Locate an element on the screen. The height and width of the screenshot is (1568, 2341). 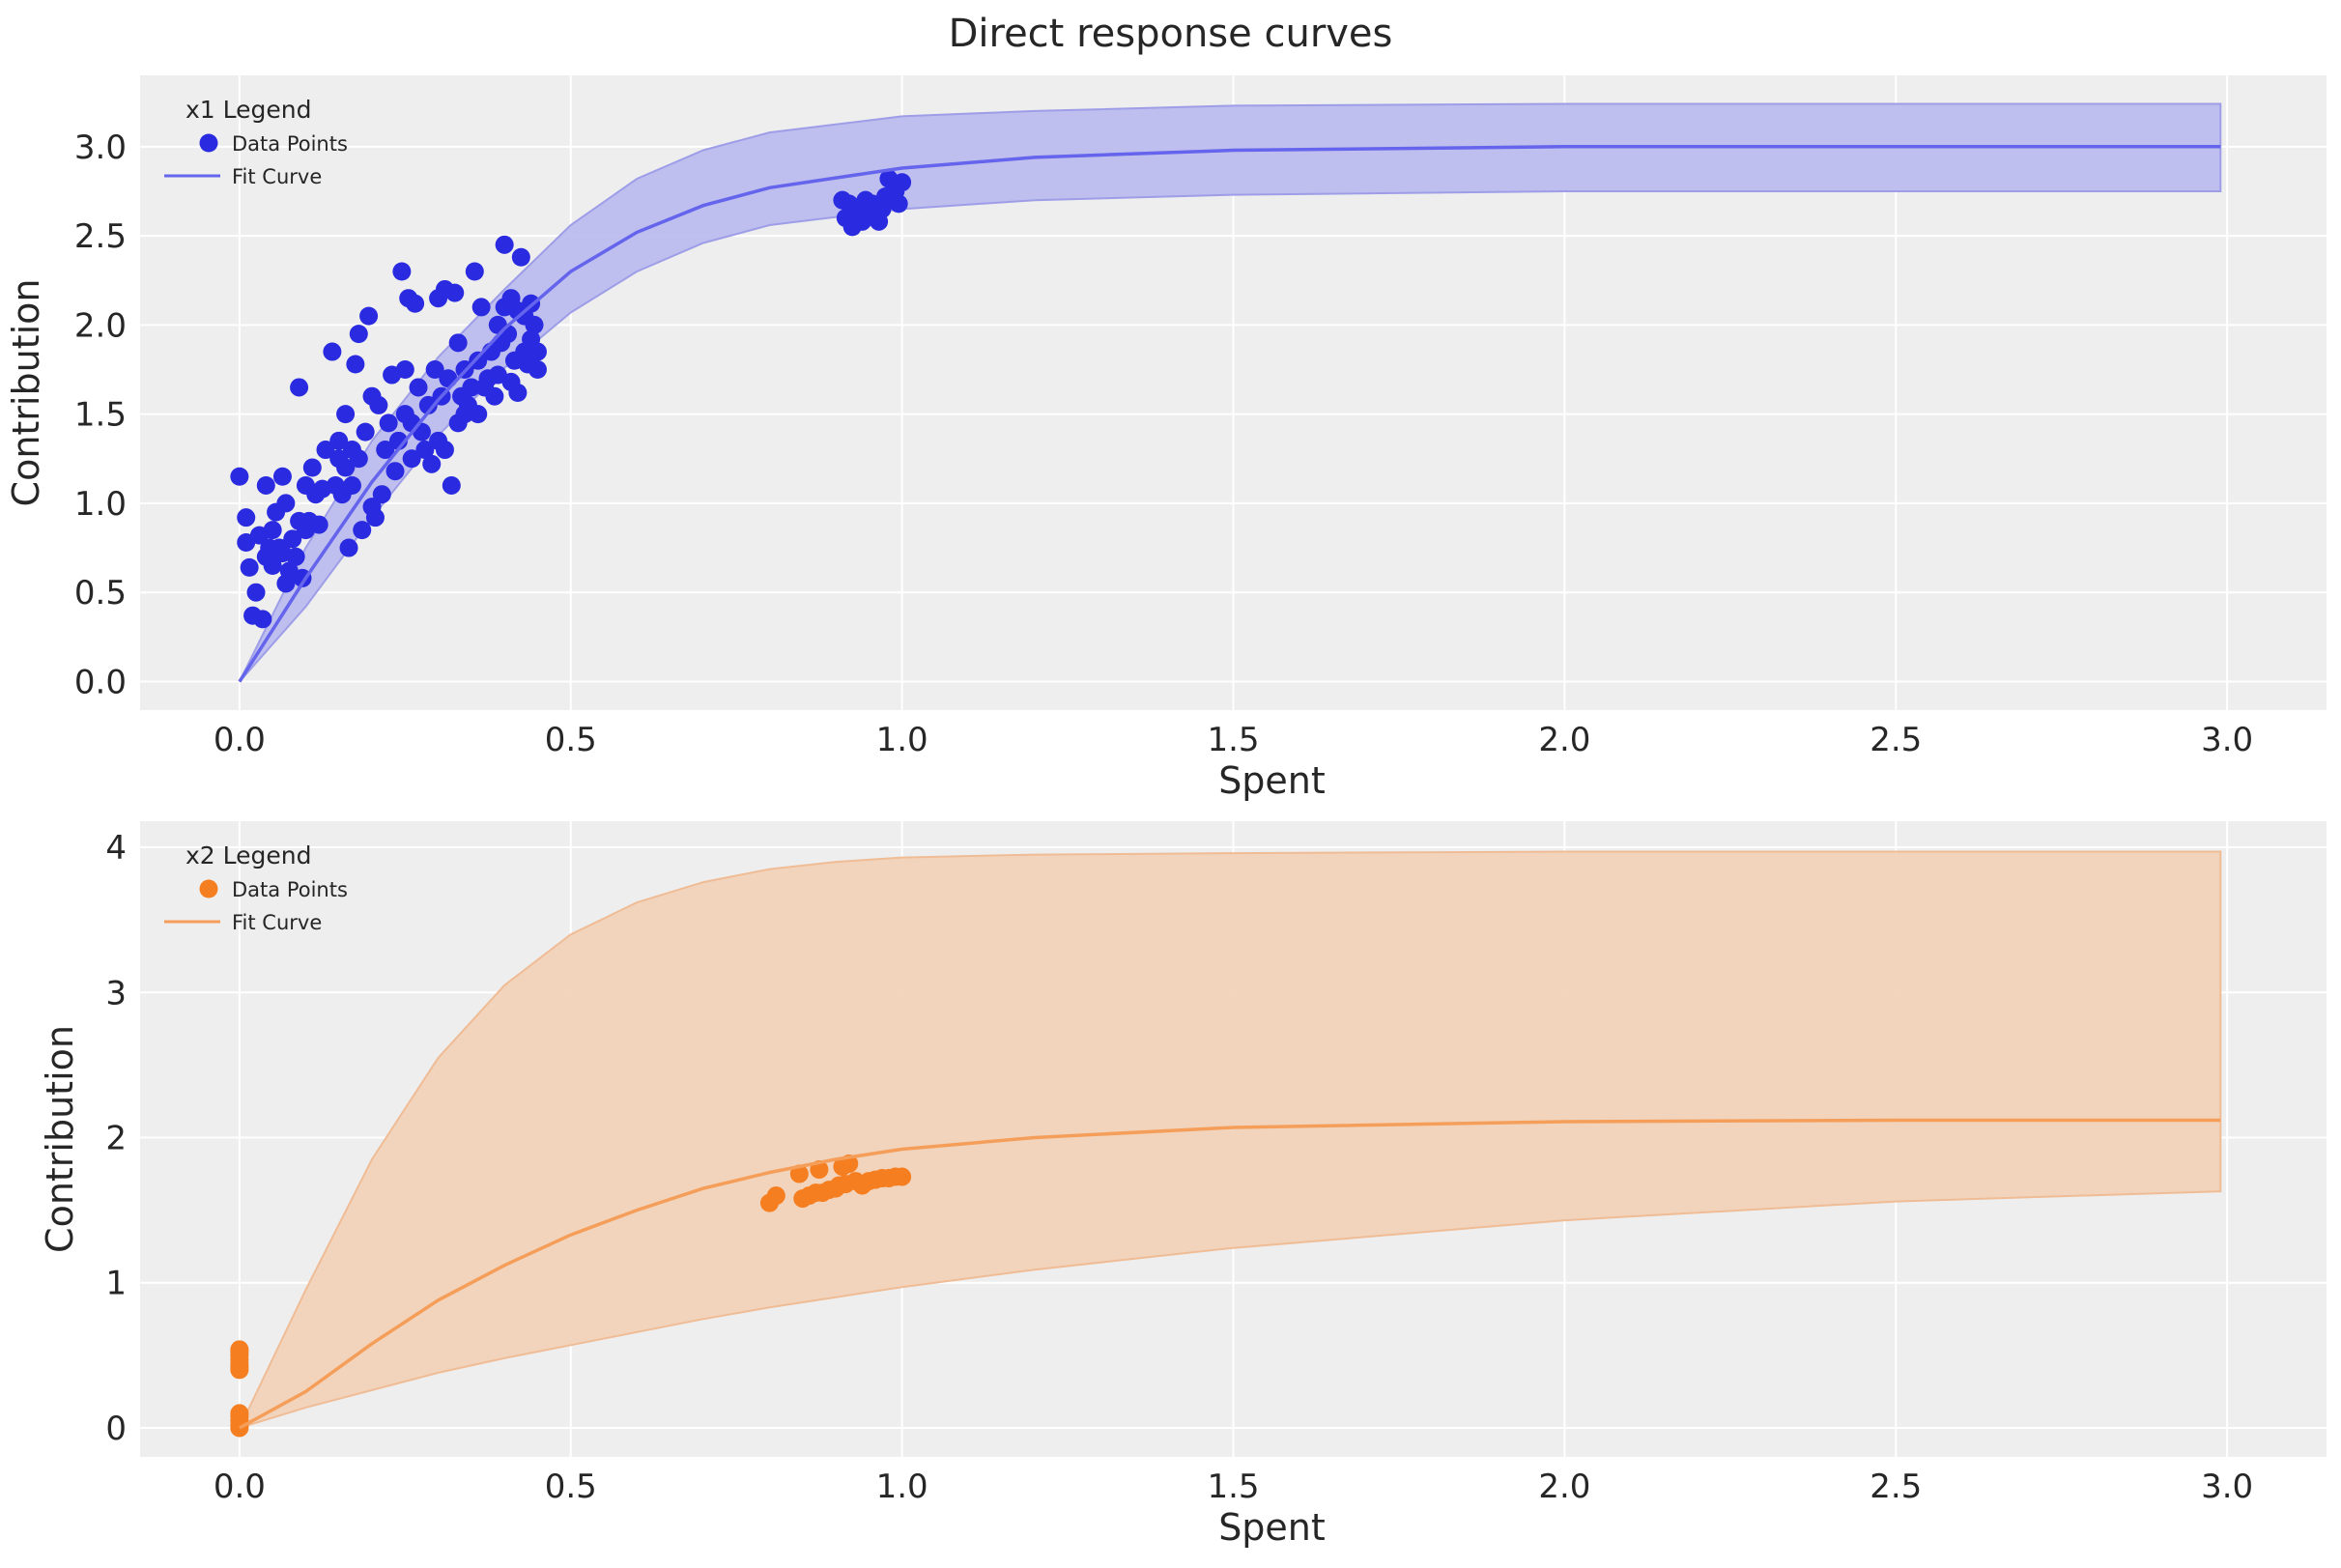
x2-x-tick-label: 0.0 is located at coordinates (240, 1487).